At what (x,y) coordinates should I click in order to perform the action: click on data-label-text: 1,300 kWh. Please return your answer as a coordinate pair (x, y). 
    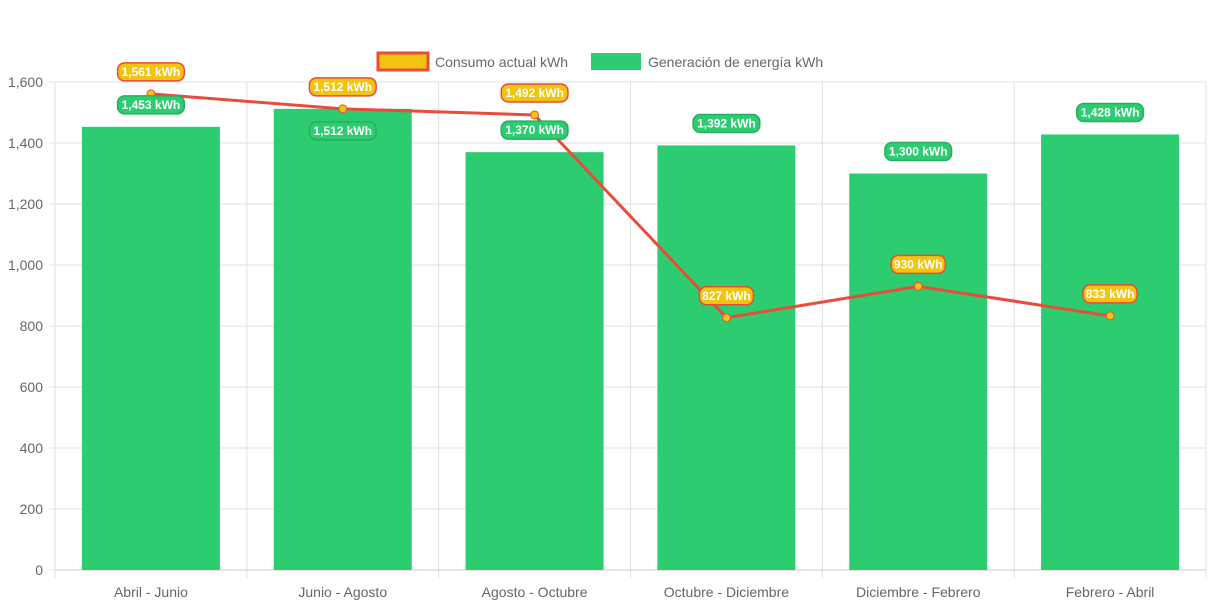
    Looking at the image, I should click on (918, 152).